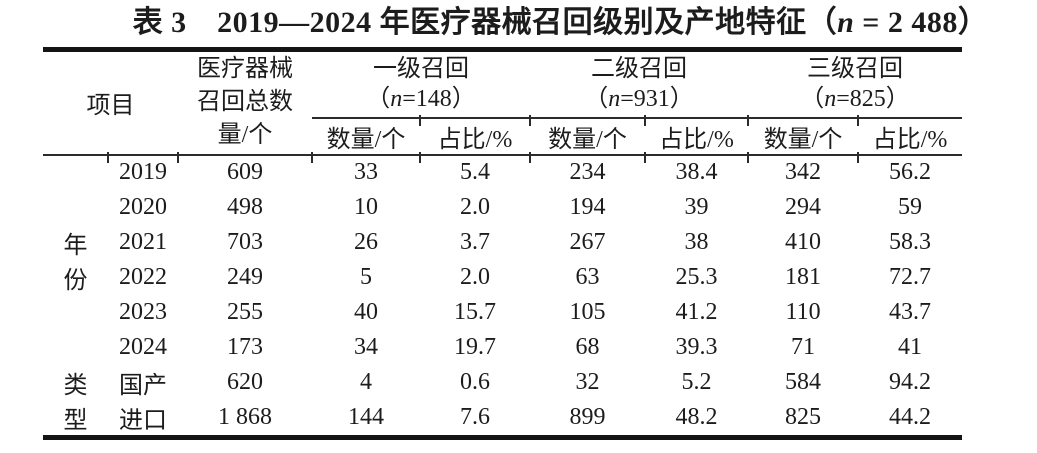 This screenshot has height=453, width=1037. I want to click on cell-l1-pct: 15.7, so click(475, 311).